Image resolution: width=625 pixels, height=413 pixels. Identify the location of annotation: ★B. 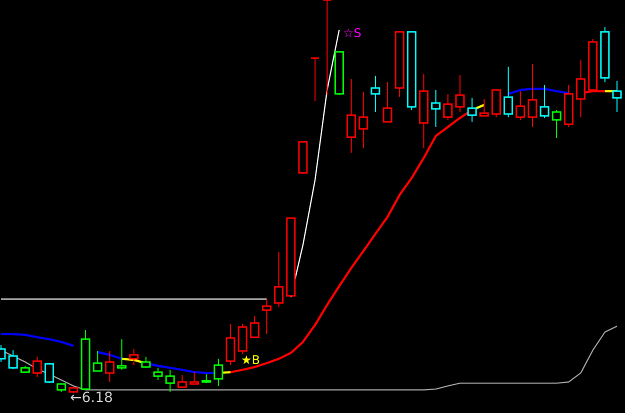
(250, 360).